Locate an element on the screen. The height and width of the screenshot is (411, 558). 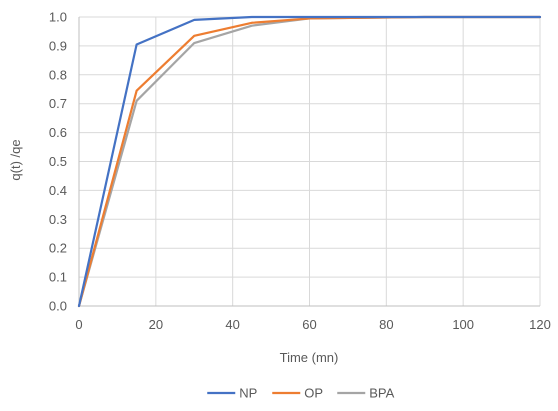
y-tick-label: 0.2 is located at coordinates (58, 248).